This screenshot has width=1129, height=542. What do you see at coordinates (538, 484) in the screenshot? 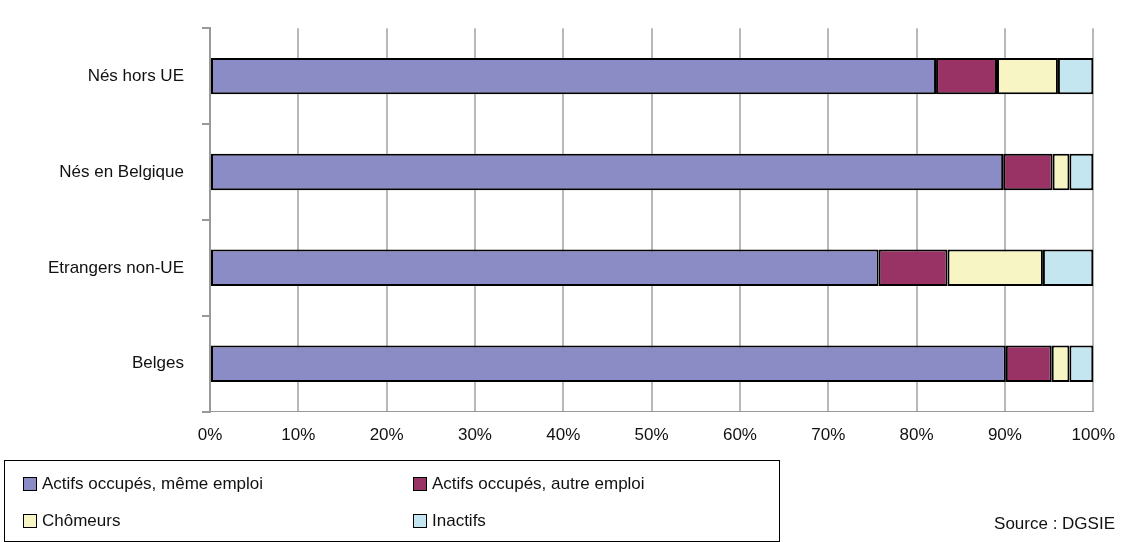
I see `legend-label: Actifs occupés, autre emploi` at bounding box center [538, 484].